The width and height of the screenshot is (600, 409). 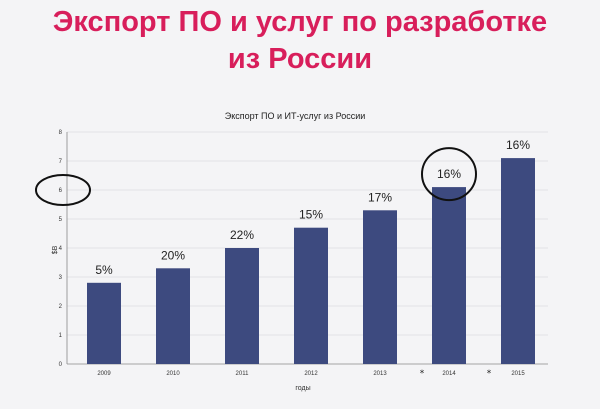 What do you see at coordinates (302, 388) in the screenshot?
I see `x-axis-label: годы` at bounding box center [302, 388].